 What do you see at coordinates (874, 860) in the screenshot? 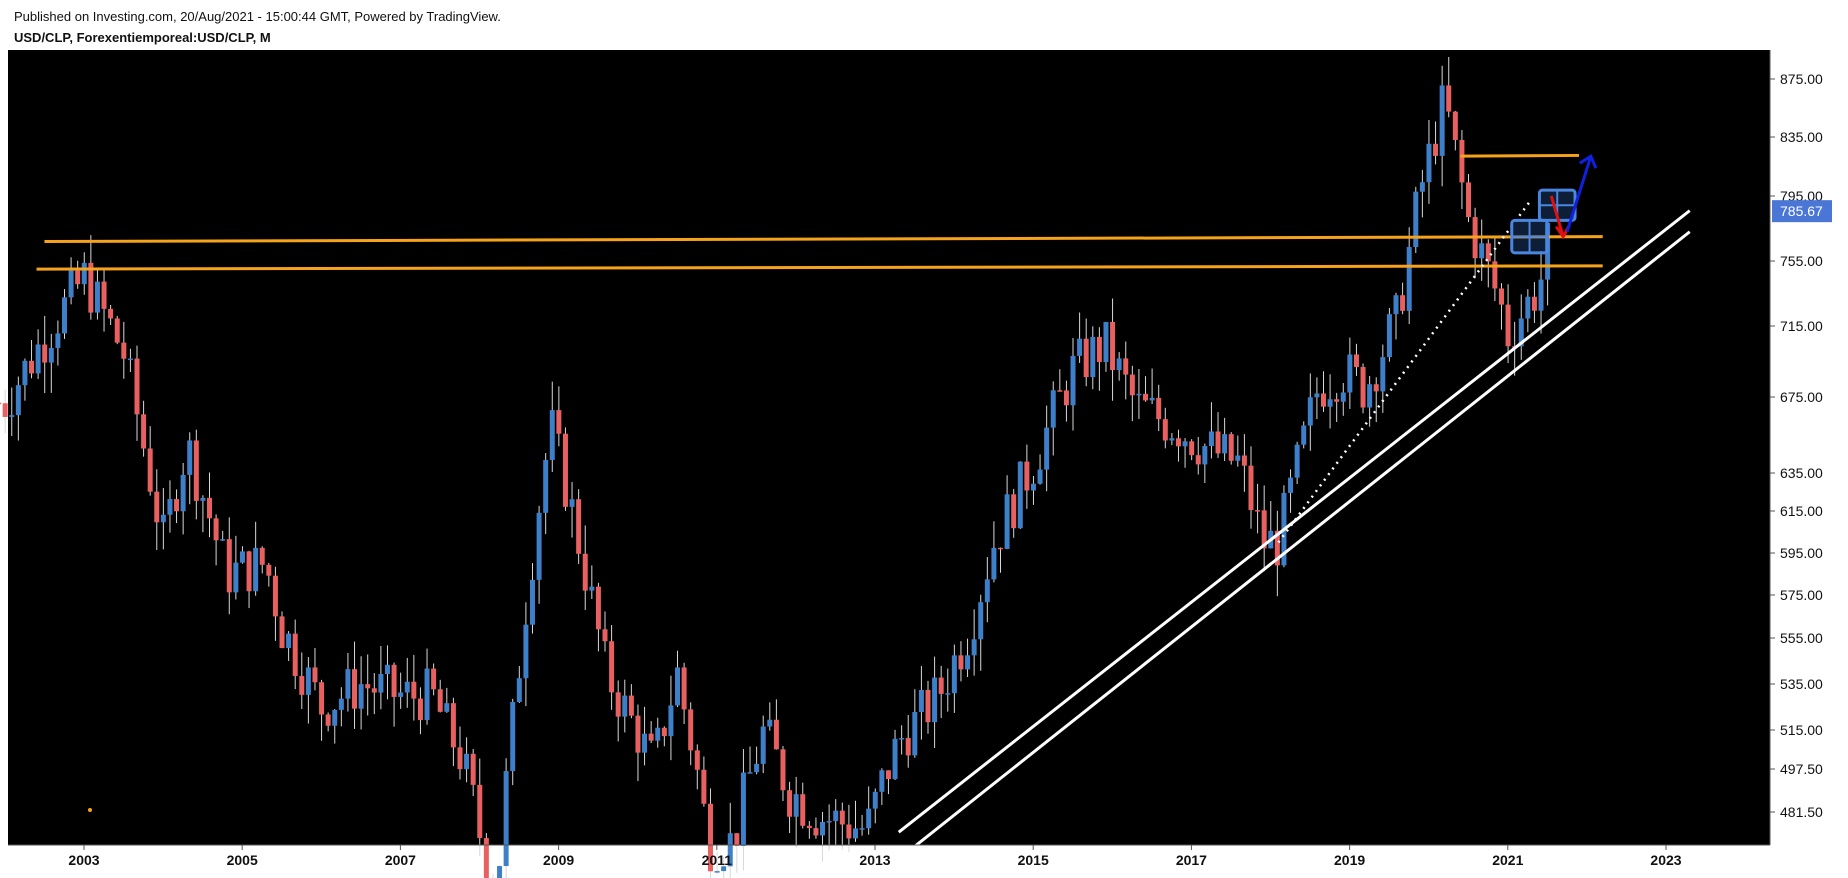
I see `x-tick-label: 2013` at bounding box center [874, 860].